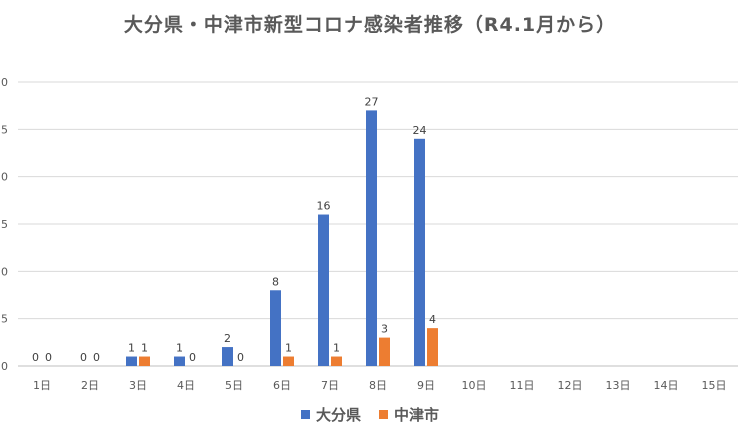 This screenshot has height=440, width=740. What do you see at coordinates (372, 101) in the screenshot?
I see `data-label: 27` at bounding box center [372, 101].